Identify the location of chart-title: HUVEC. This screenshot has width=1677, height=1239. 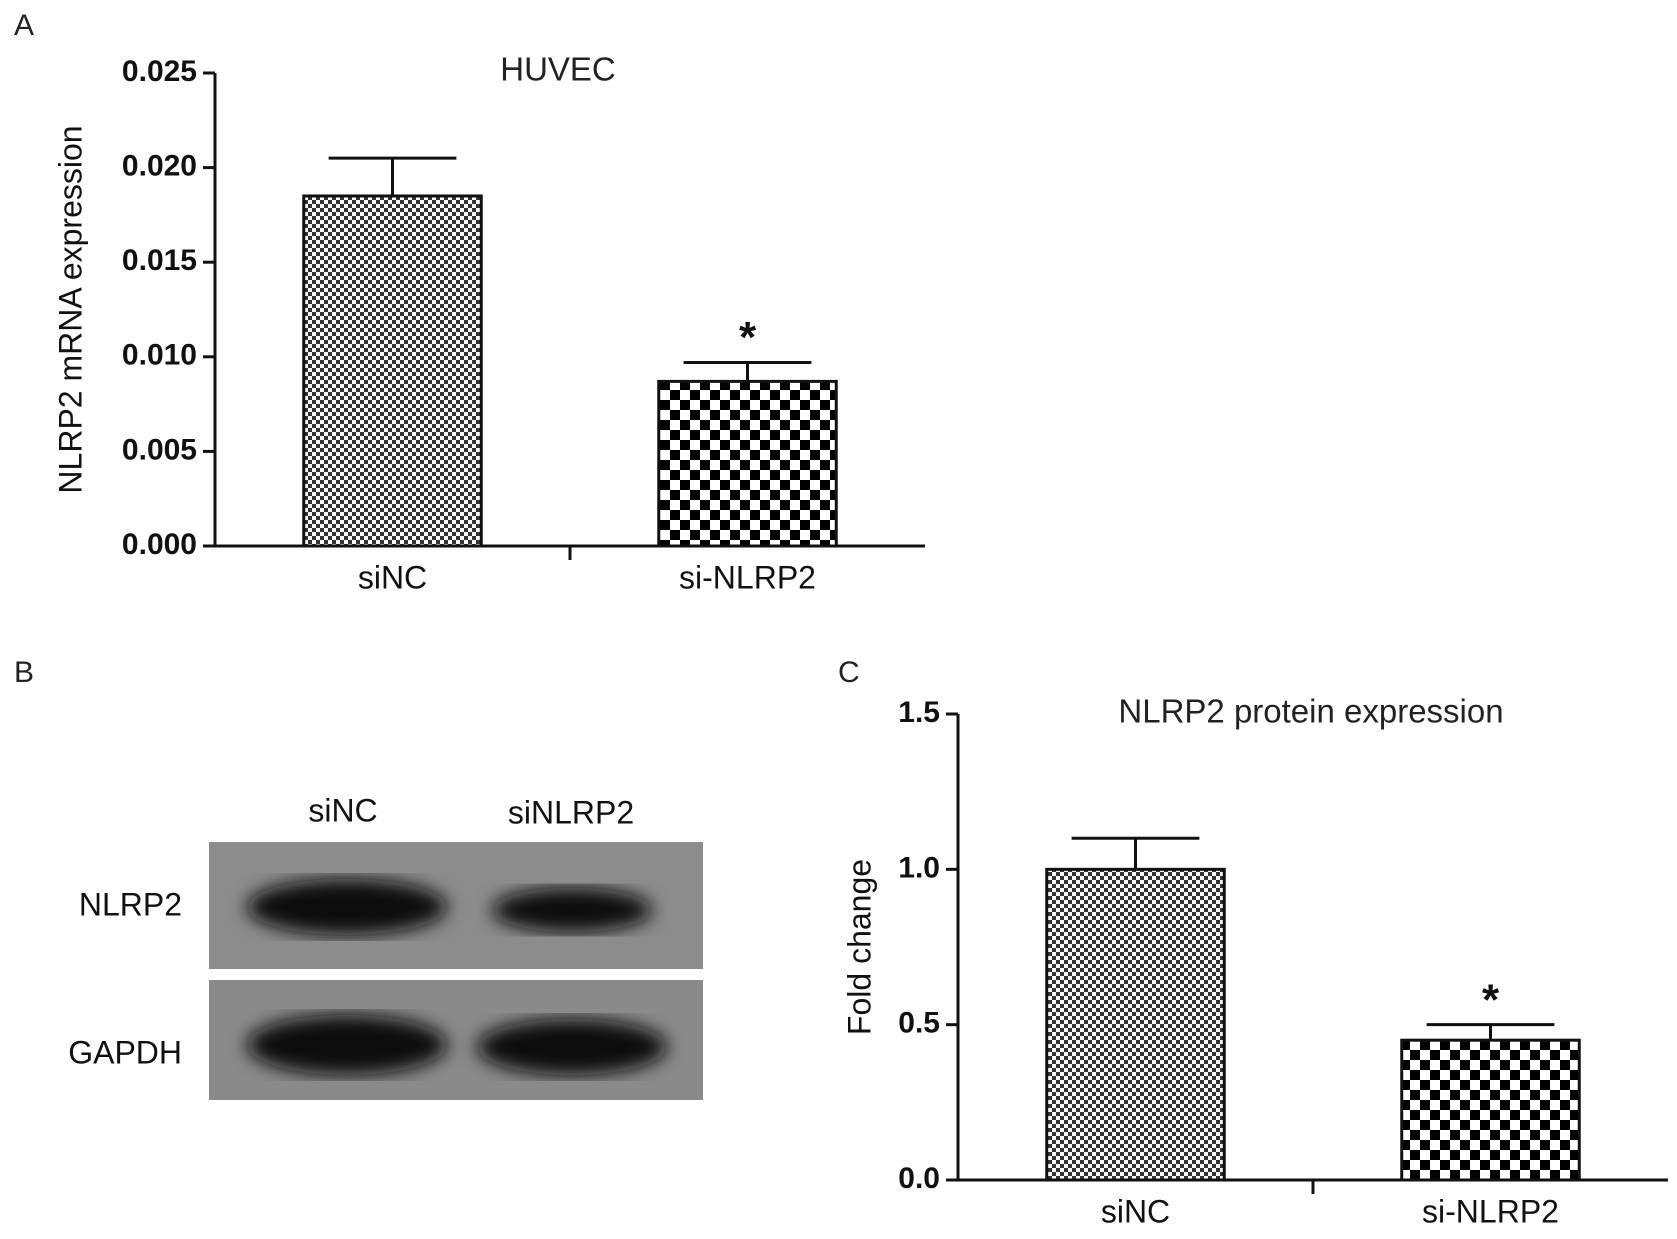
(558, 69).